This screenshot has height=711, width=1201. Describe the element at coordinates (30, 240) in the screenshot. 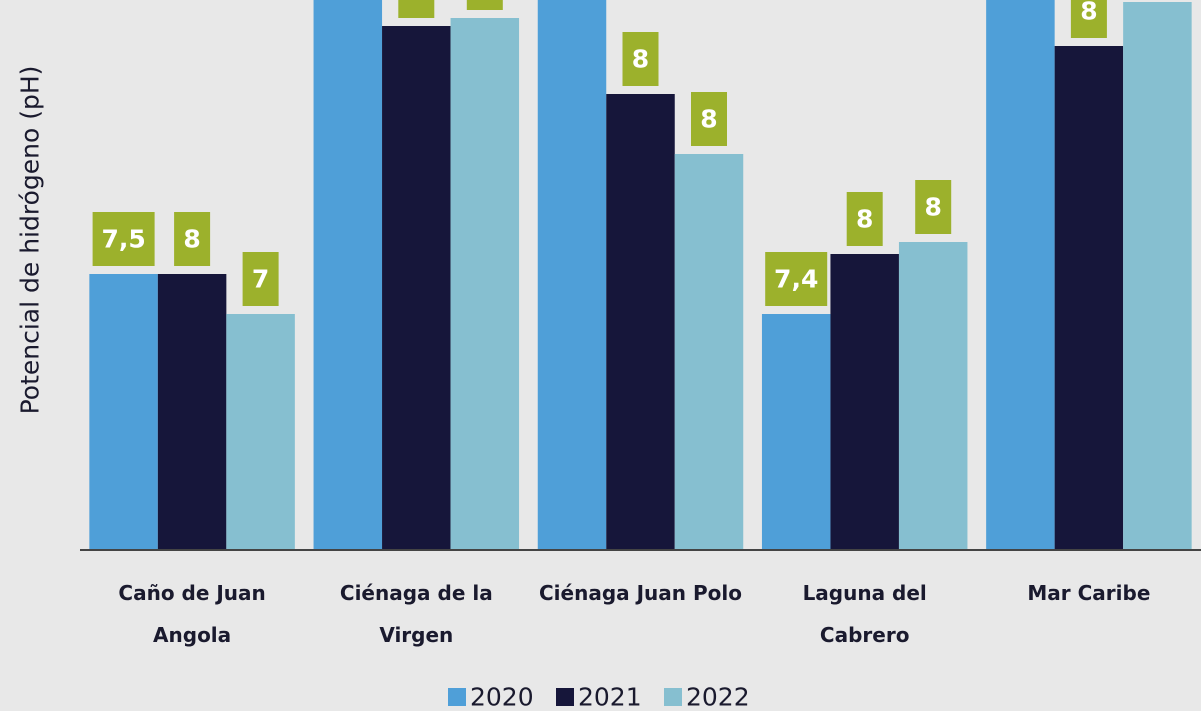

I see `y-axis-label: Potencial de hidrógeno (pH)` at that location.